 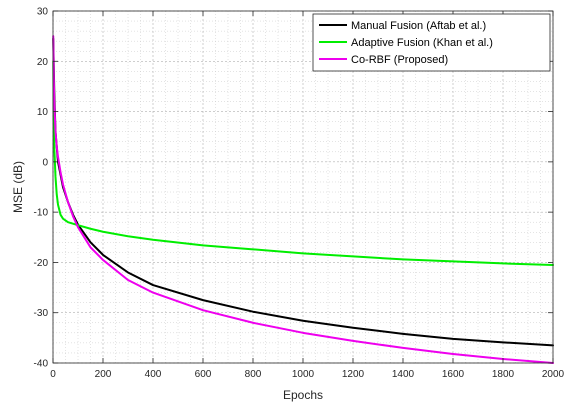 What do you see at coordinates (43, 12) in the screenshot?
I see `y-tick-label: 30` at bounding box center [43, 12].